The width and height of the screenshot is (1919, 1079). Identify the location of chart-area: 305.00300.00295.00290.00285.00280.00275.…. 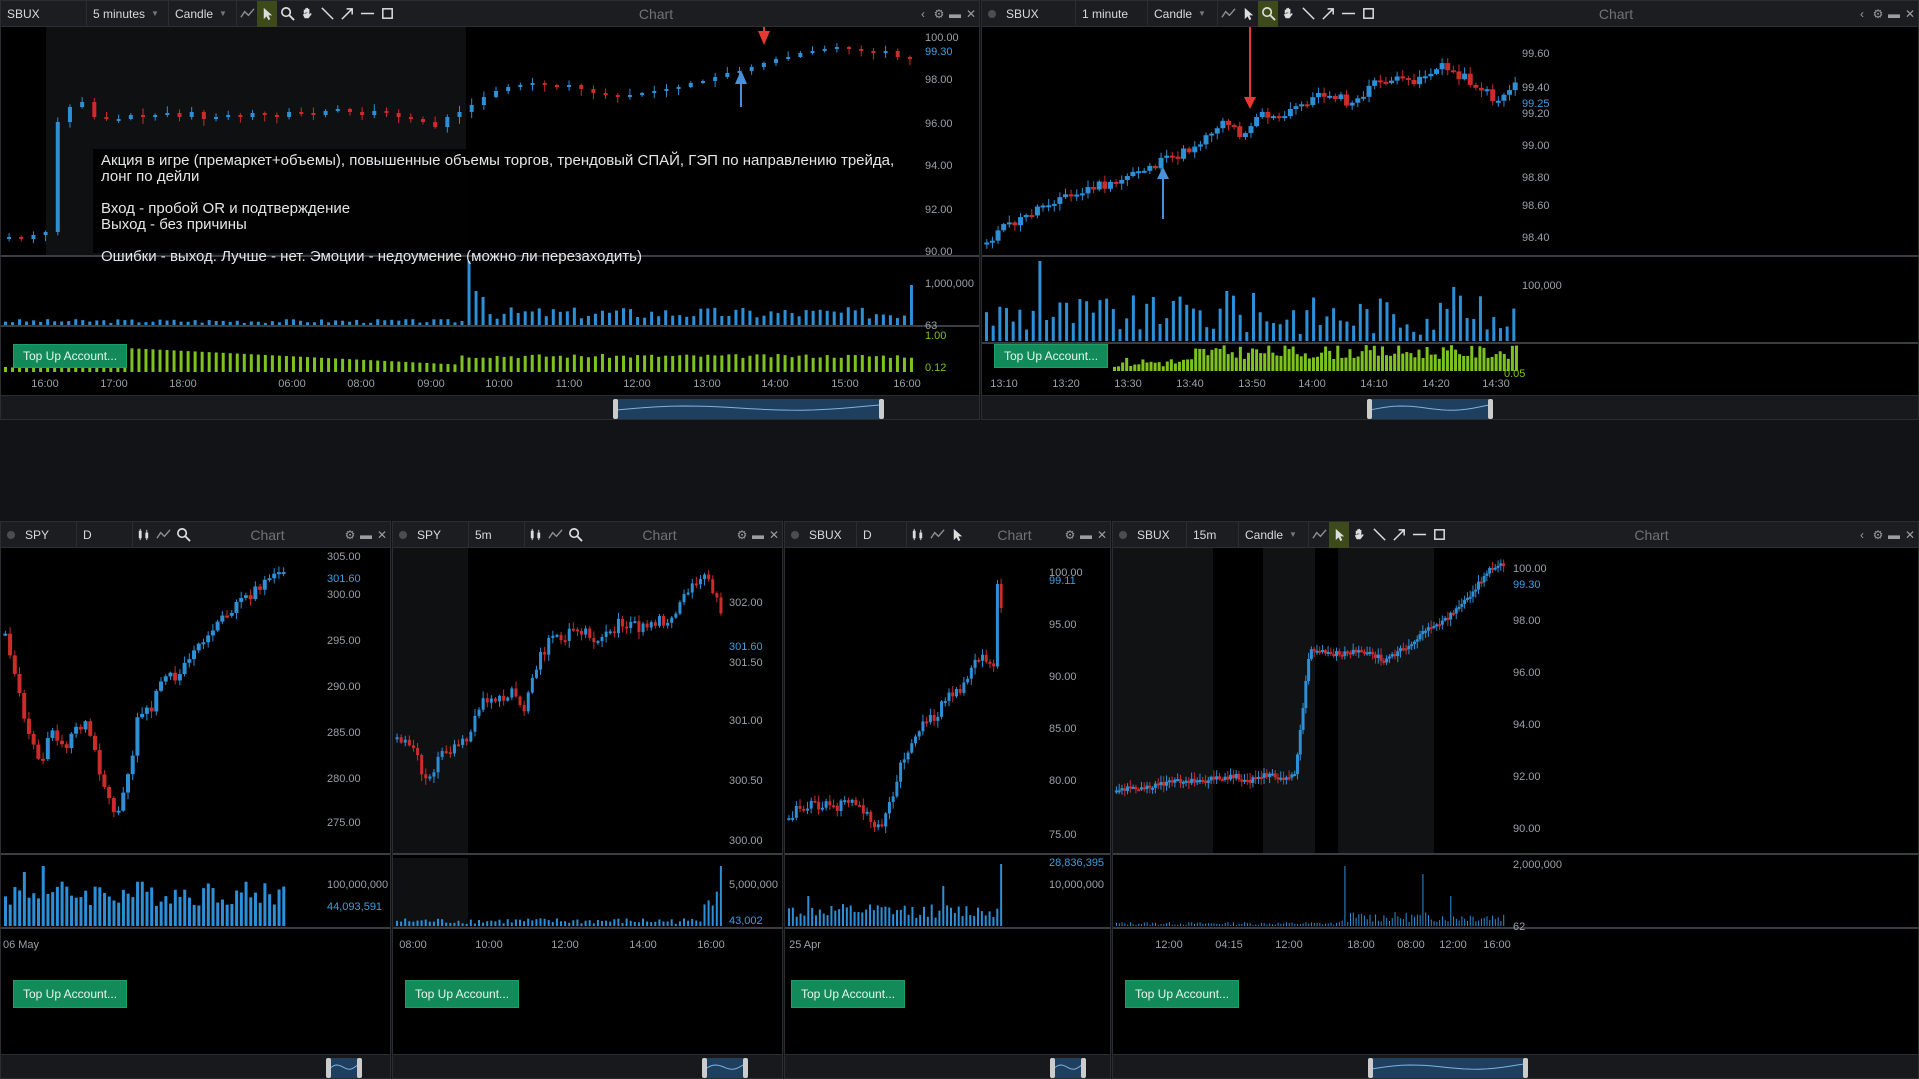
(196, 801).